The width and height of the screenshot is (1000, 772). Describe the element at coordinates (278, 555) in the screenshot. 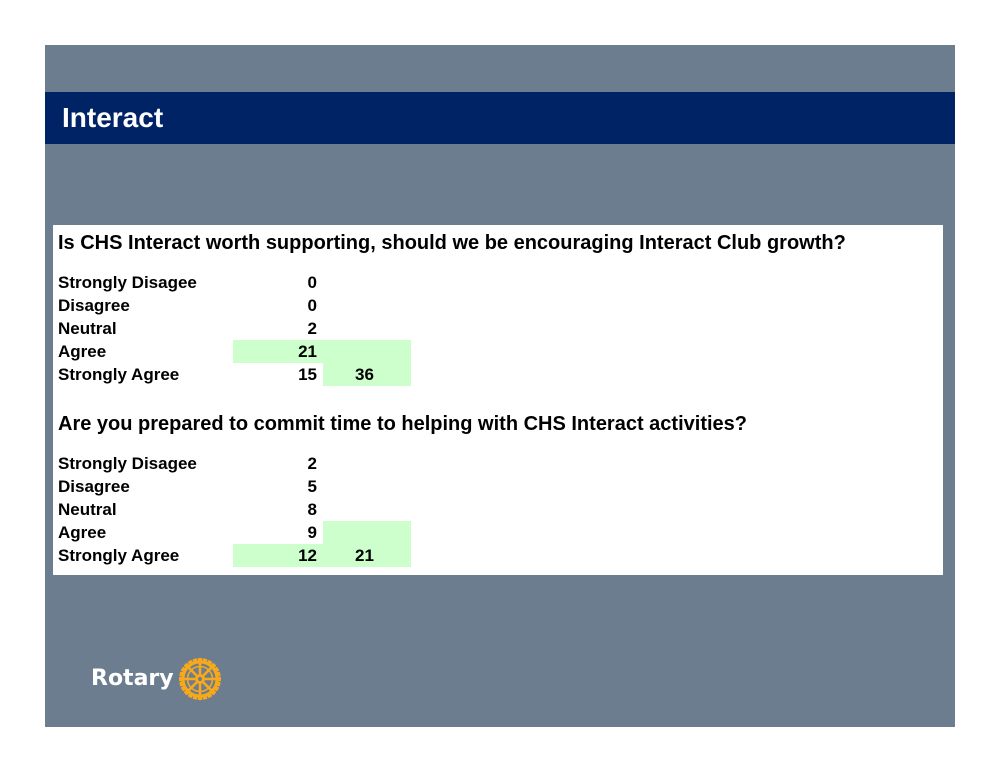

I see `row-count: 12` at that location.